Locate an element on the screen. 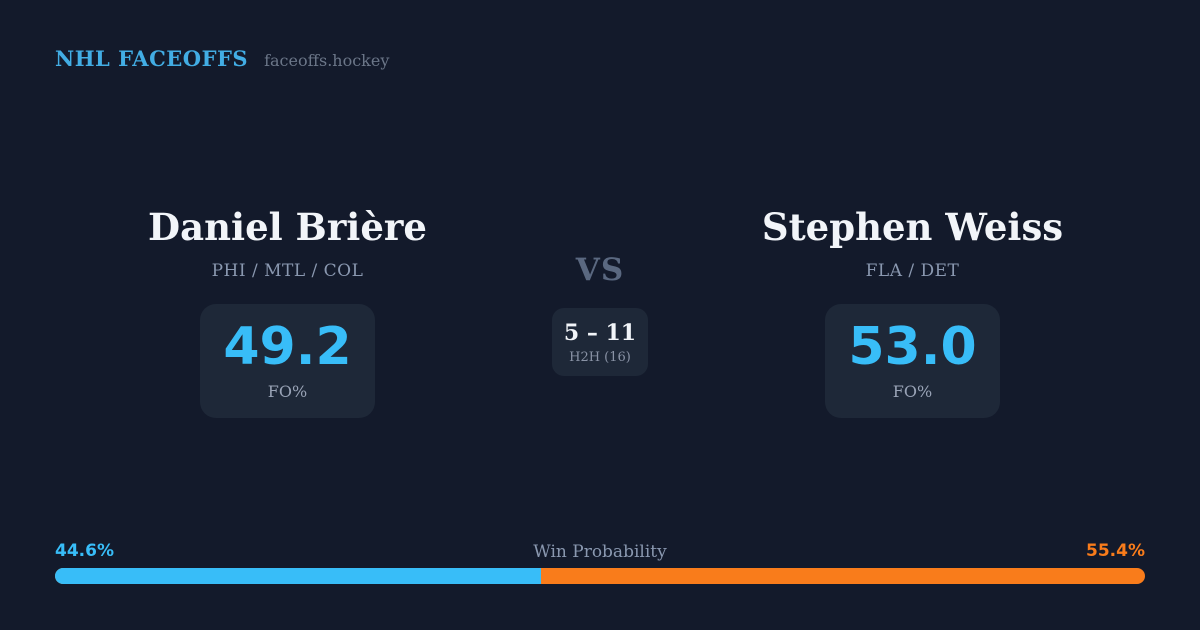 Image resolution: width=1200 pixels, height=630 pixels. player-right-column: Stephen Weiss FLA / DET 53.0 FO% is located at coordinates (912, 311).